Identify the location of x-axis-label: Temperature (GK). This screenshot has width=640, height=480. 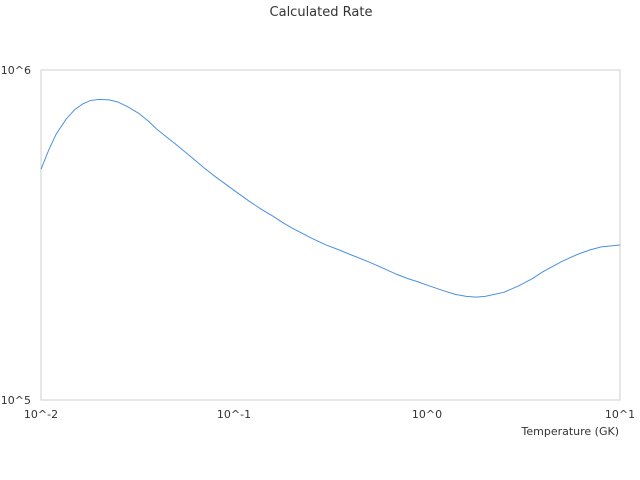
(570, 431).